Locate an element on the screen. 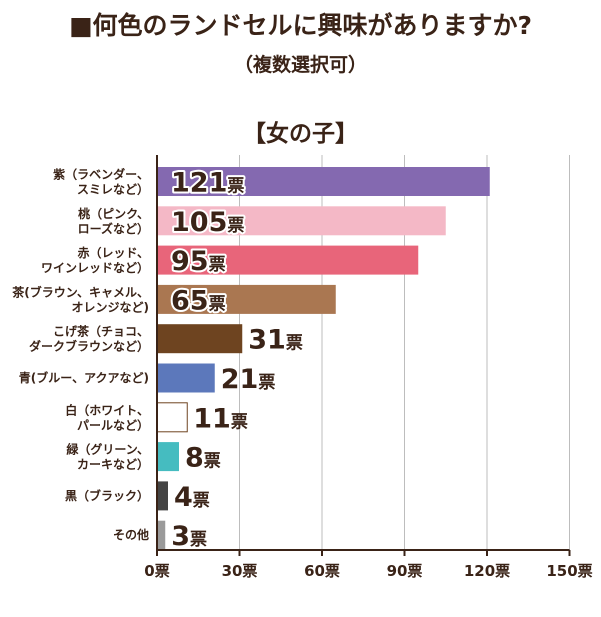 Image resolution: width=601 pixels, height=617 pixels. category-label: 白（ホワイト、パールなど） is located at coordinates (107, 417).